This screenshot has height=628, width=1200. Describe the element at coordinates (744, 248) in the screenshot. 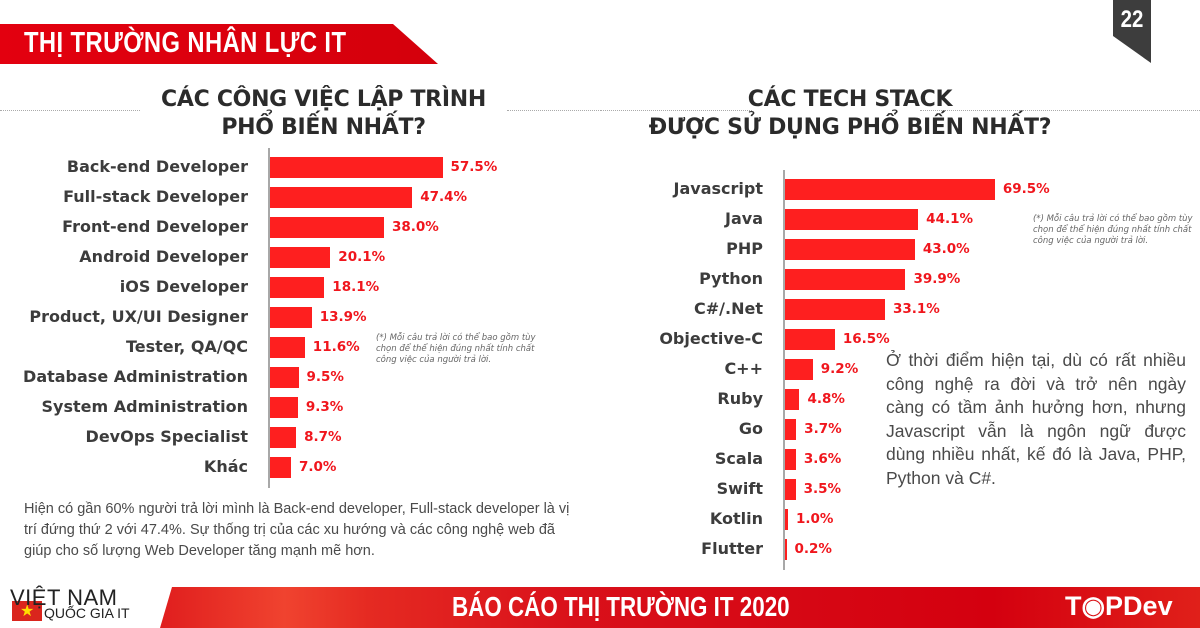

I see `category-label: PHP` at that location.